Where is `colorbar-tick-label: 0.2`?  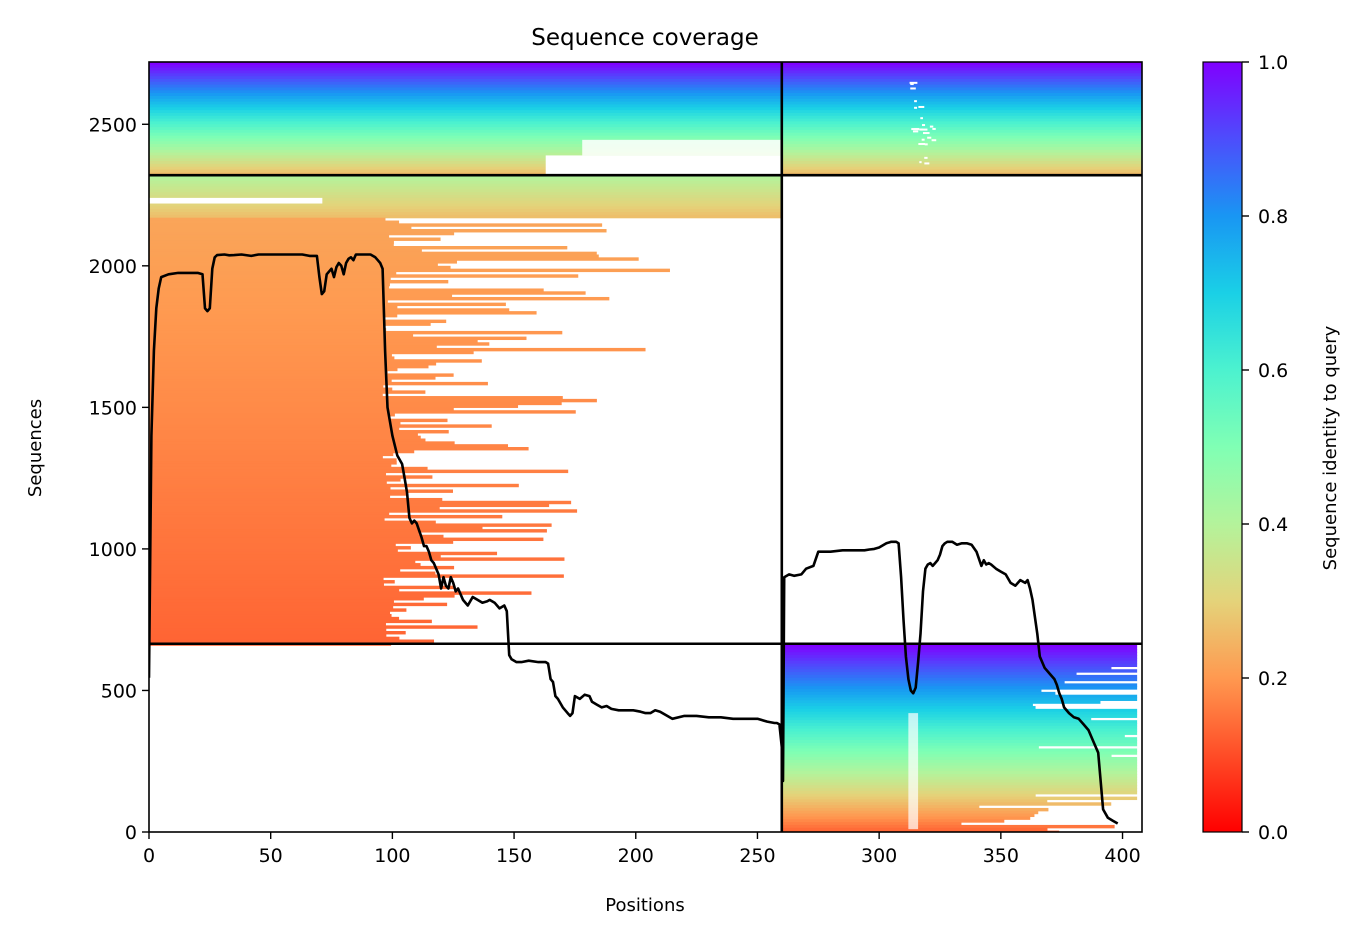 colorbar-tick-label: 0.2 is located at coordinates (1273, 679).